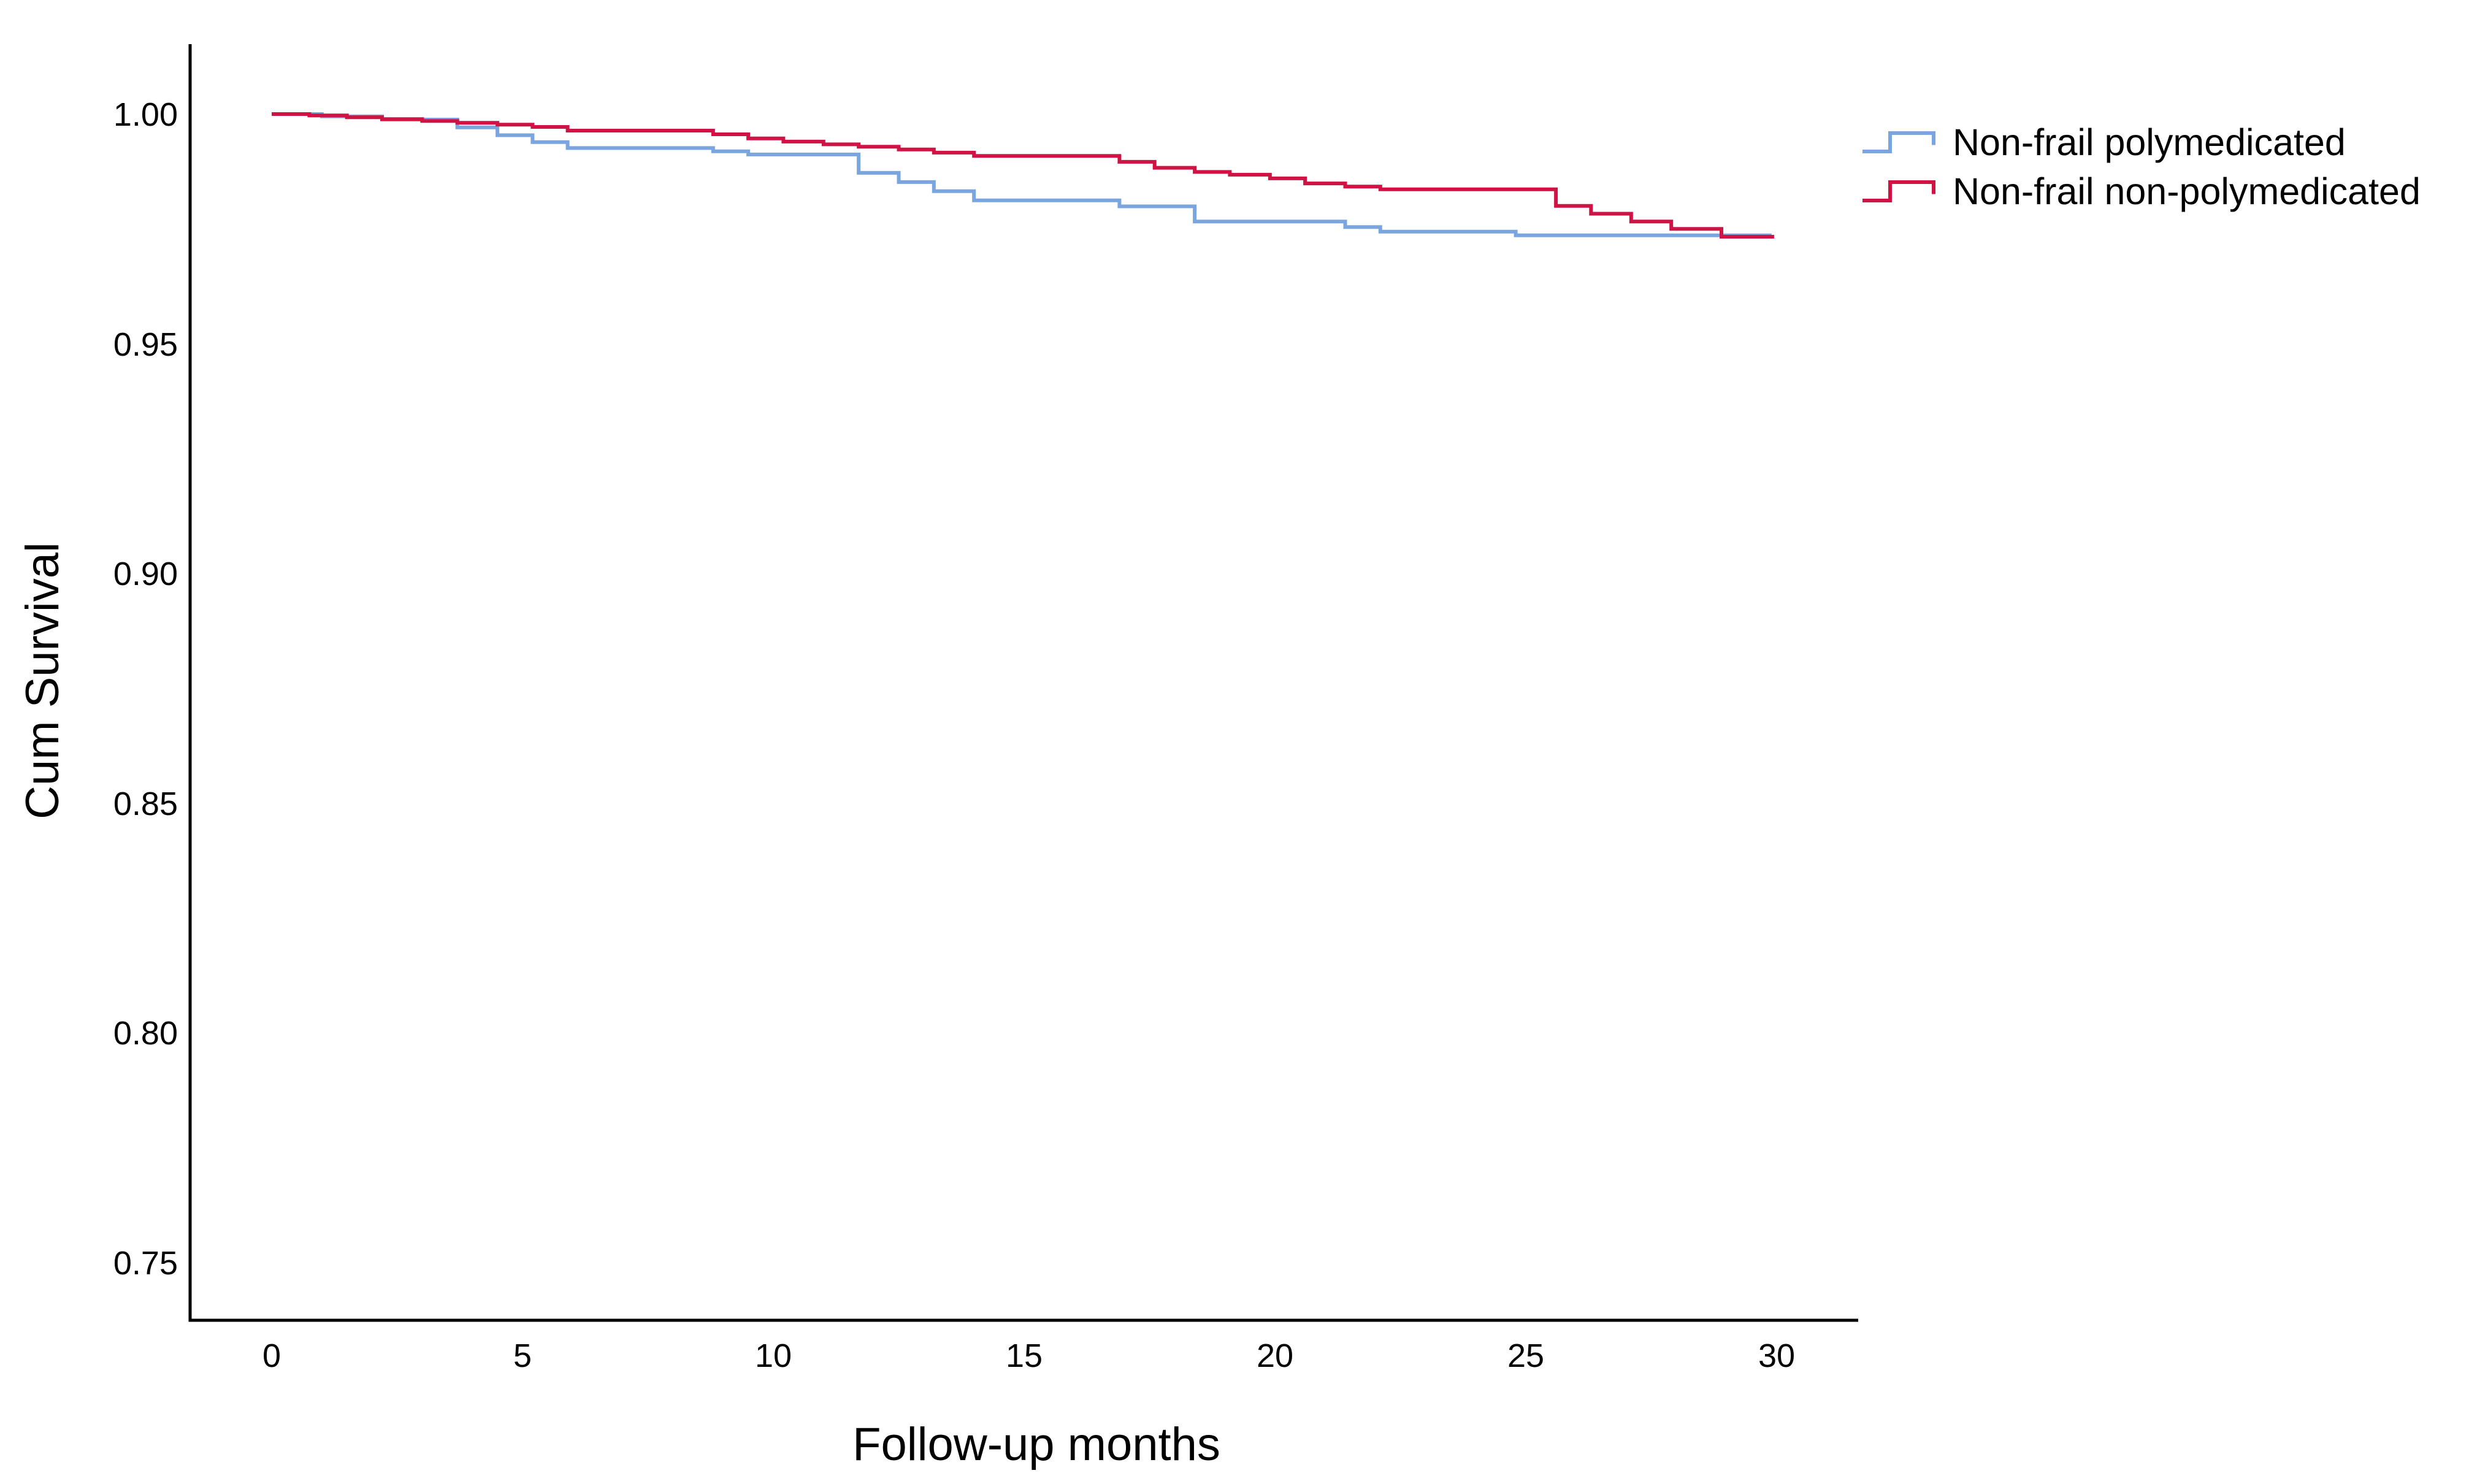 This screenshot has height=1484, width=2469. Describe the element at coordinates (145, 344) in the screenshot. I see `y-tick-label: 0.95` at that location.